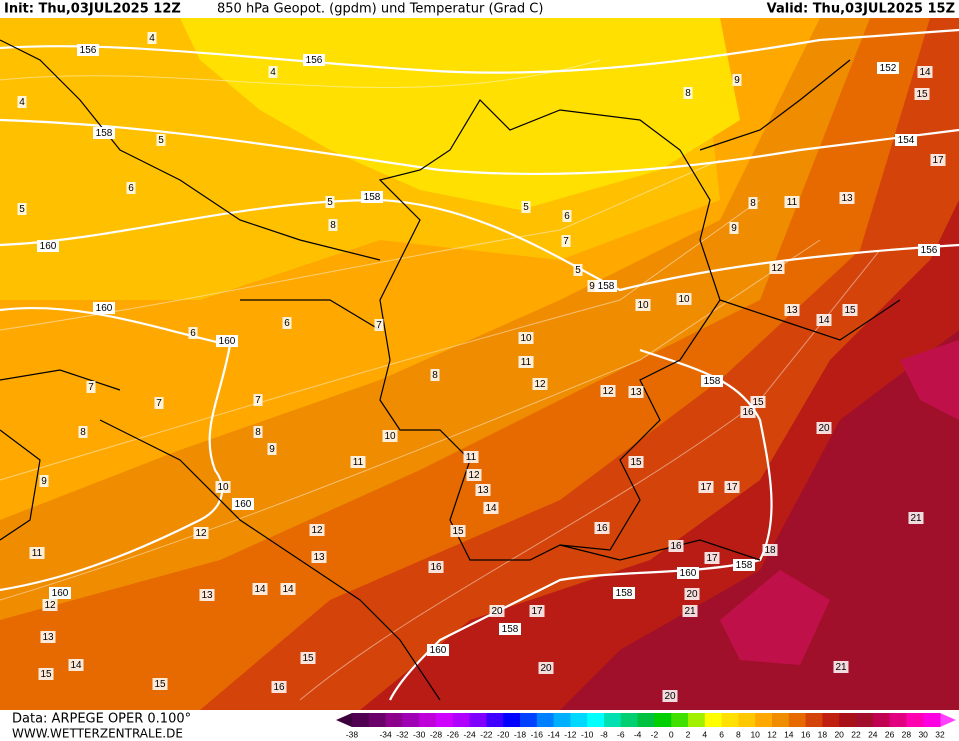 This screenshot has width=959, height=741. I want to click on temperature-label: 11, so click(526, 362).